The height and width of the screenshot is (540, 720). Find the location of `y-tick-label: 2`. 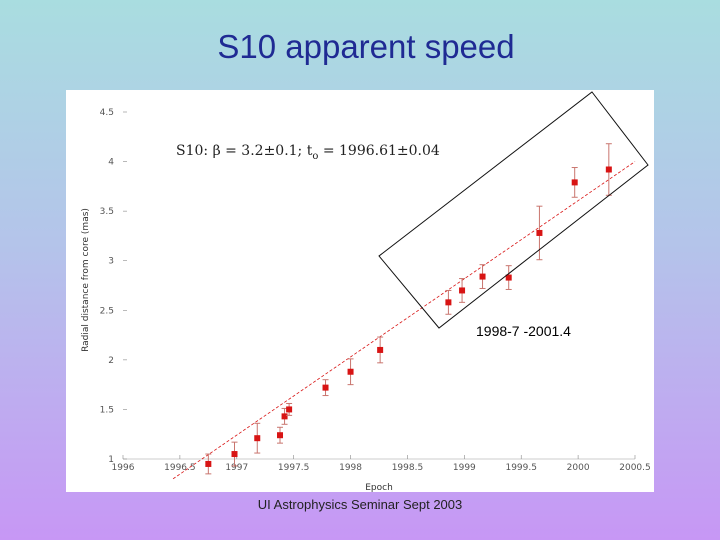

y-tick-label: 2 is located at coordinates (111, 361).